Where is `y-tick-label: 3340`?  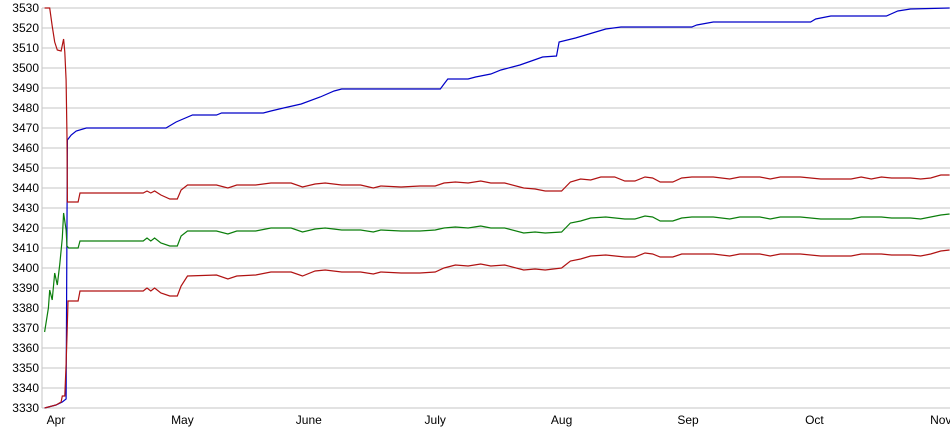
y-tick-label: 3340 is located at coordinates (25, 388).